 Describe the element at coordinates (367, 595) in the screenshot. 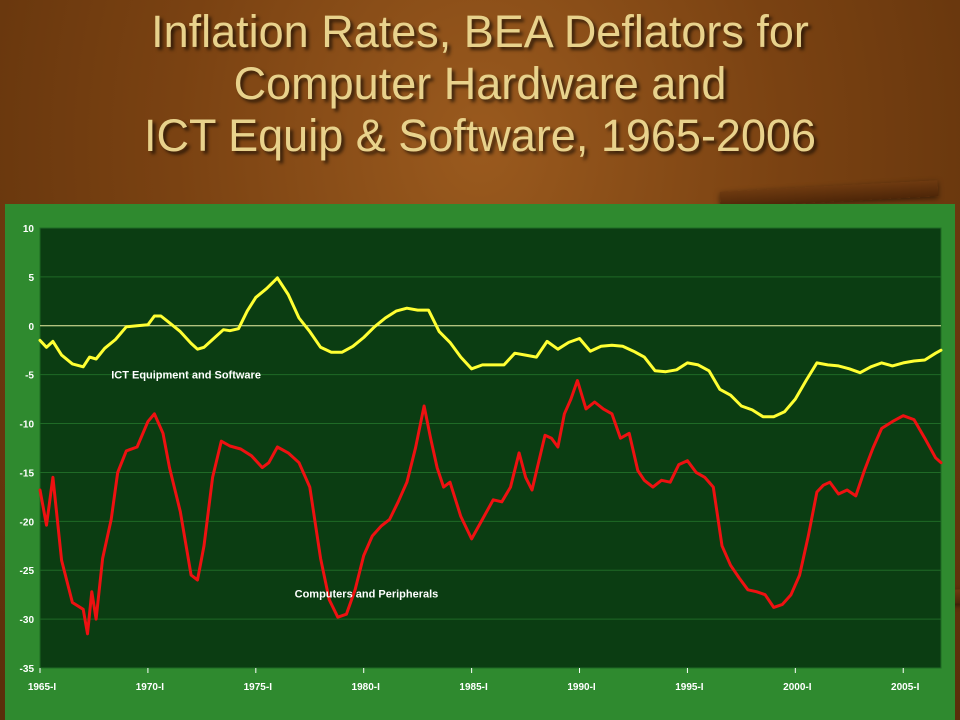

I see `series-label: Computers and Peripherals` at that location.